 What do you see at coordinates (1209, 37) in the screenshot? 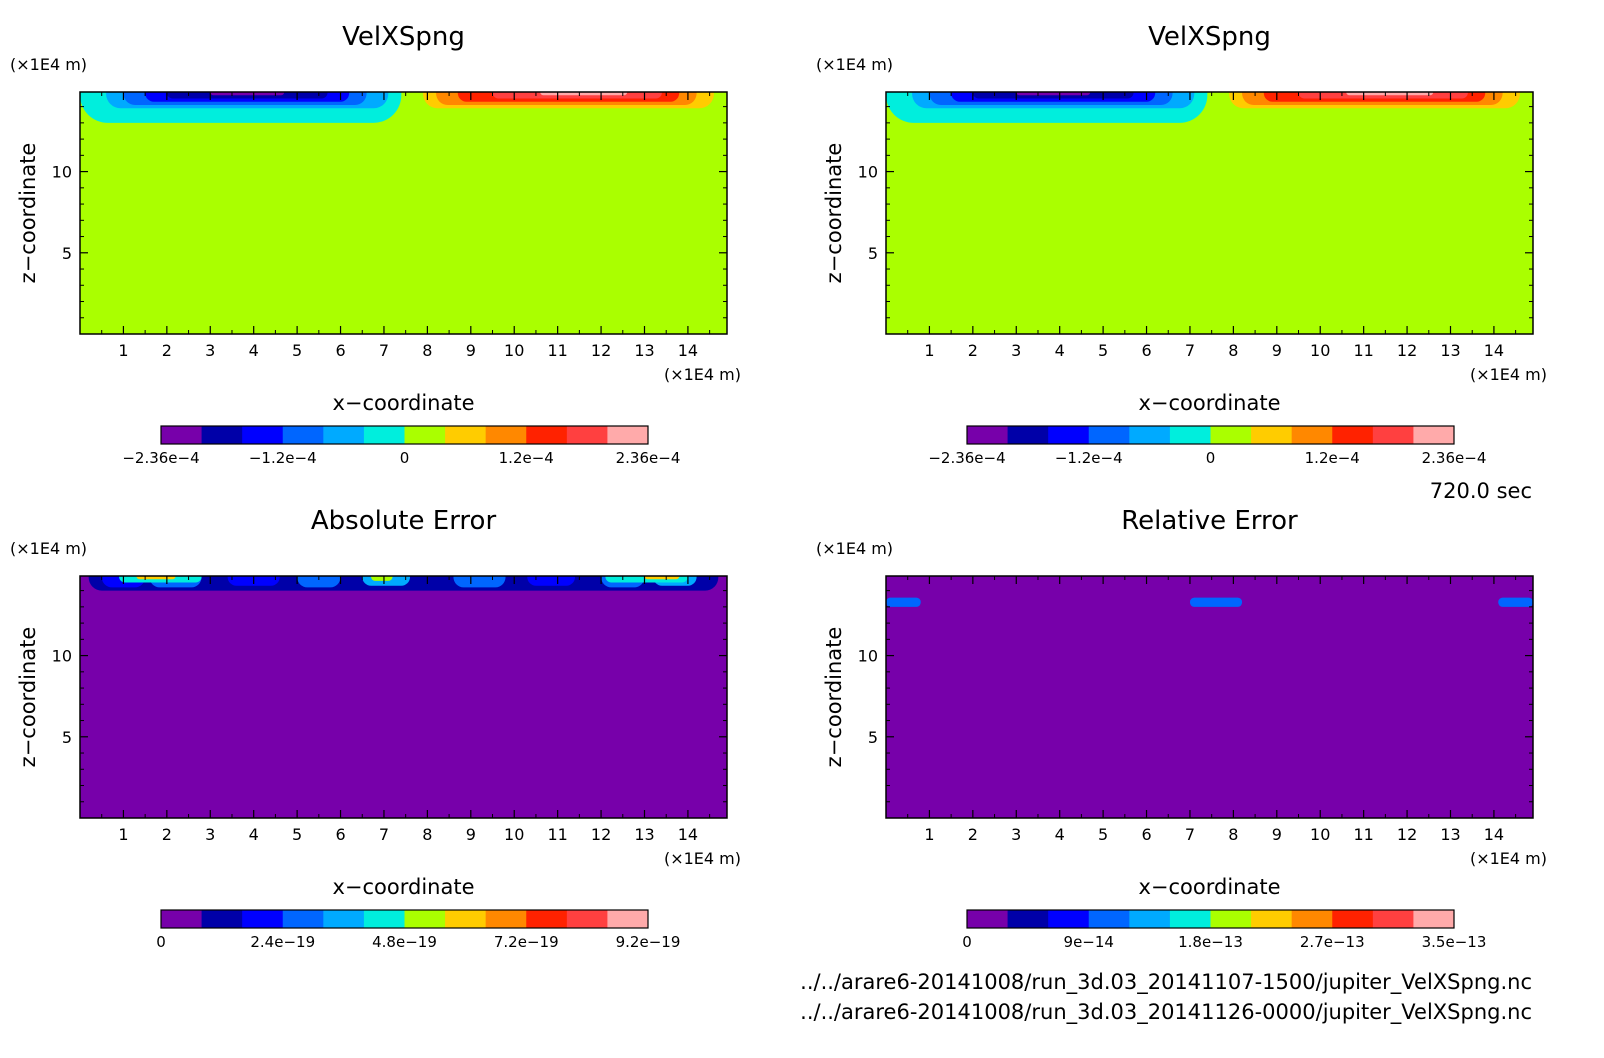
I see `panel-title: VelXSpng` at bounding box center [1209, 37].